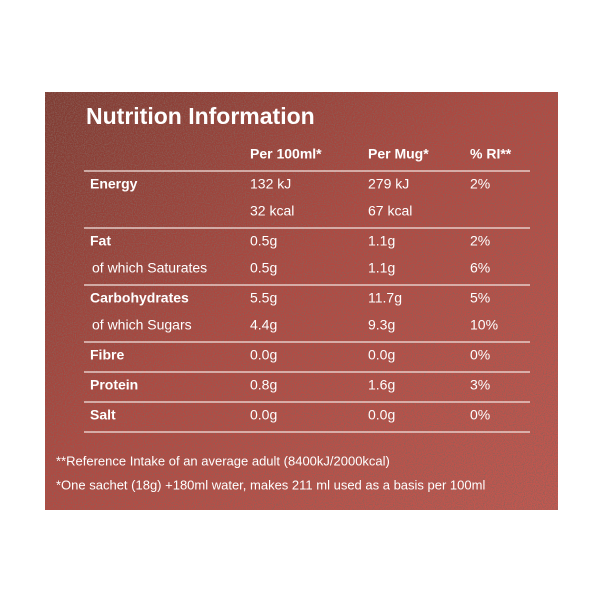 This screenshot has height=600, width=600. What do you see at coordinates (381, 325) in the screenshot?
I see `value: 9.3g` at bounding box center [381, 325].